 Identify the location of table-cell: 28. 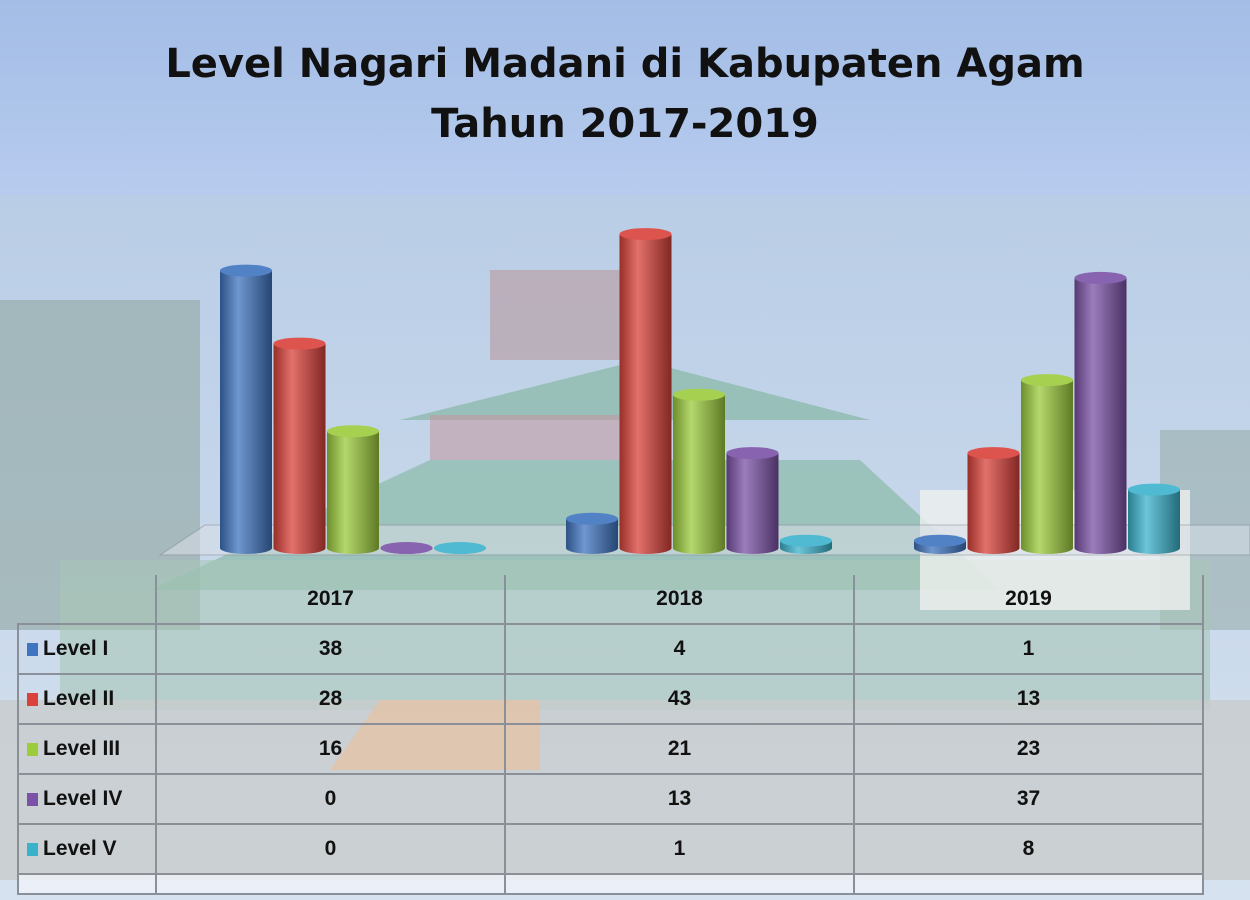
(330, 699).